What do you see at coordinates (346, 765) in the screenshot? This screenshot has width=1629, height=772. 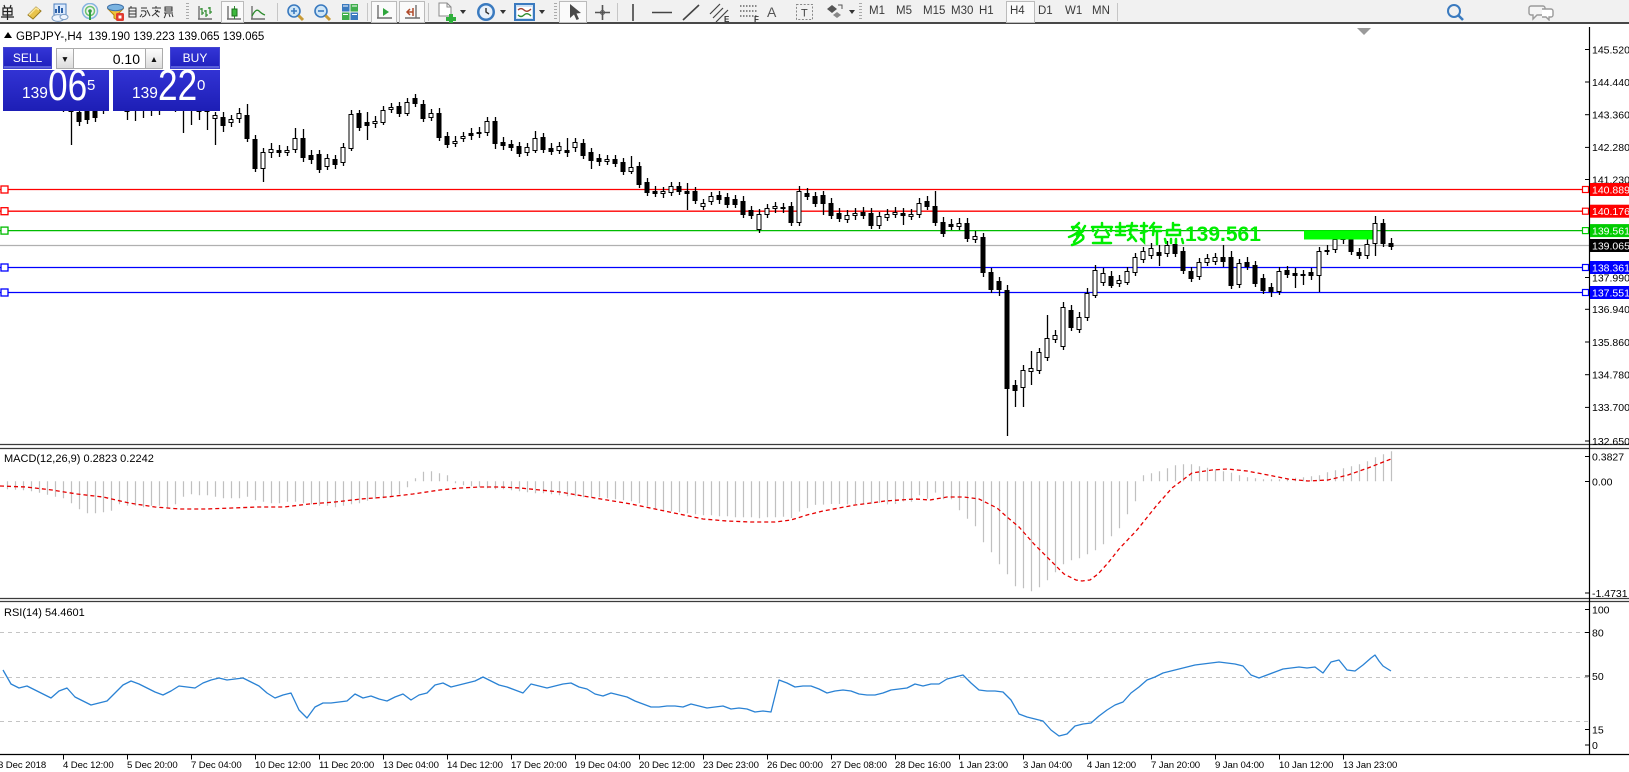 I see `svg-text: 11 Dec 20:00` at bounding box center [346, 765].